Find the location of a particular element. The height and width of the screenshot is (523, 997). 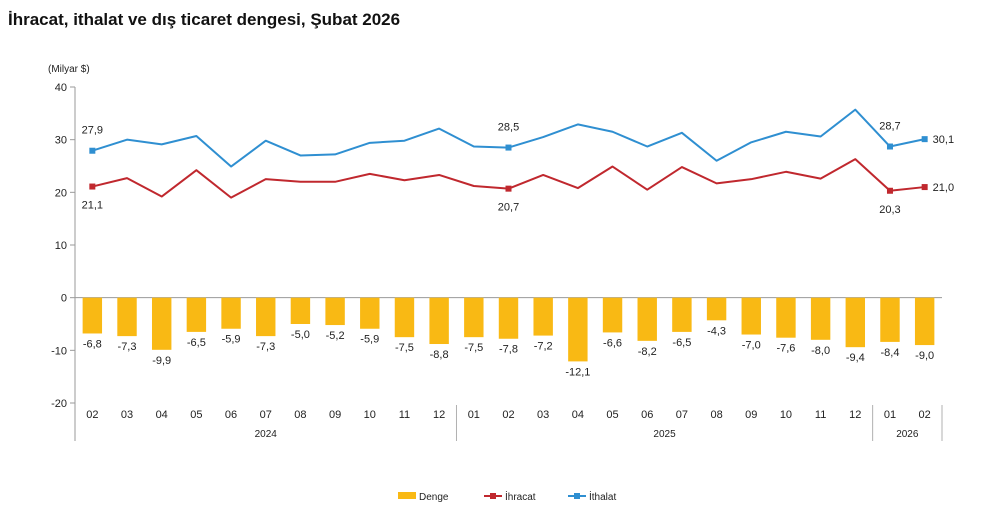

denge-bar-label: -12,1 is located at coordinates (577, 372).